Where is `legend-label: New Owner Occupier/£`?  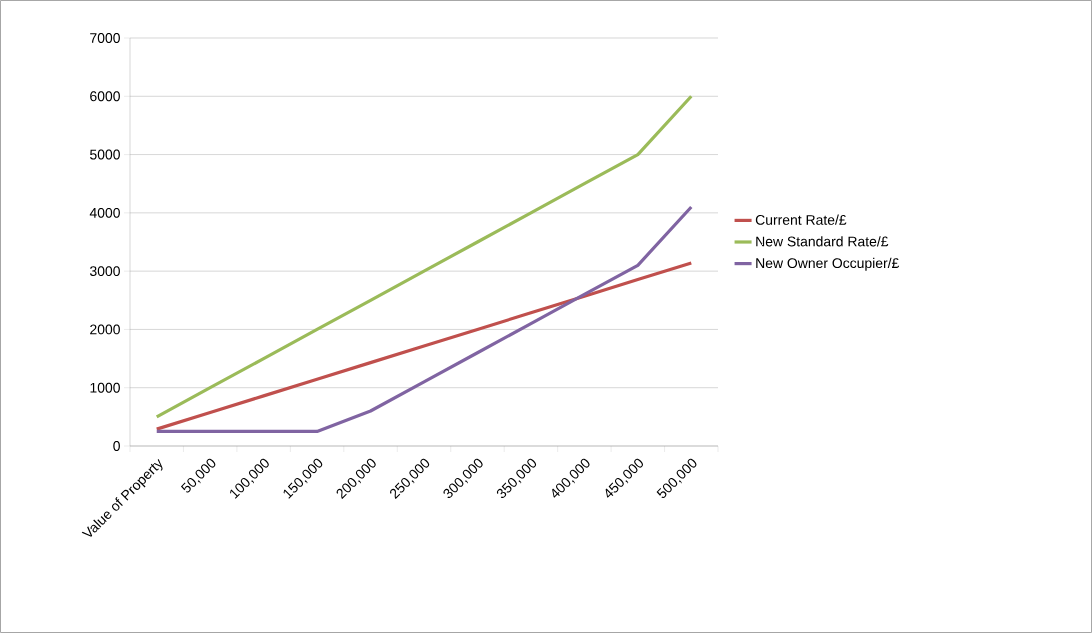 legend-label: New Owner Occupier/£ is located at coordinates (828, 264).